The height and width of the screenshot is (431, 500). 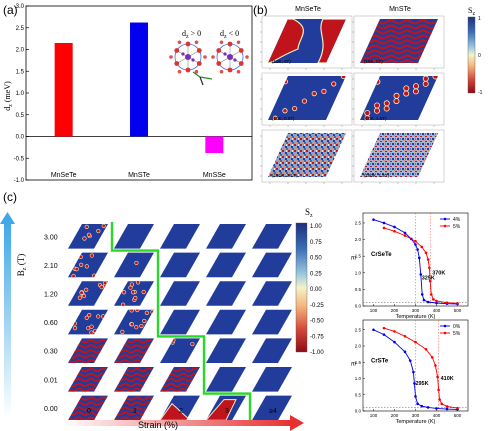 I want to click on ytick-label-a: 1.0, so click(x=20, y=94).